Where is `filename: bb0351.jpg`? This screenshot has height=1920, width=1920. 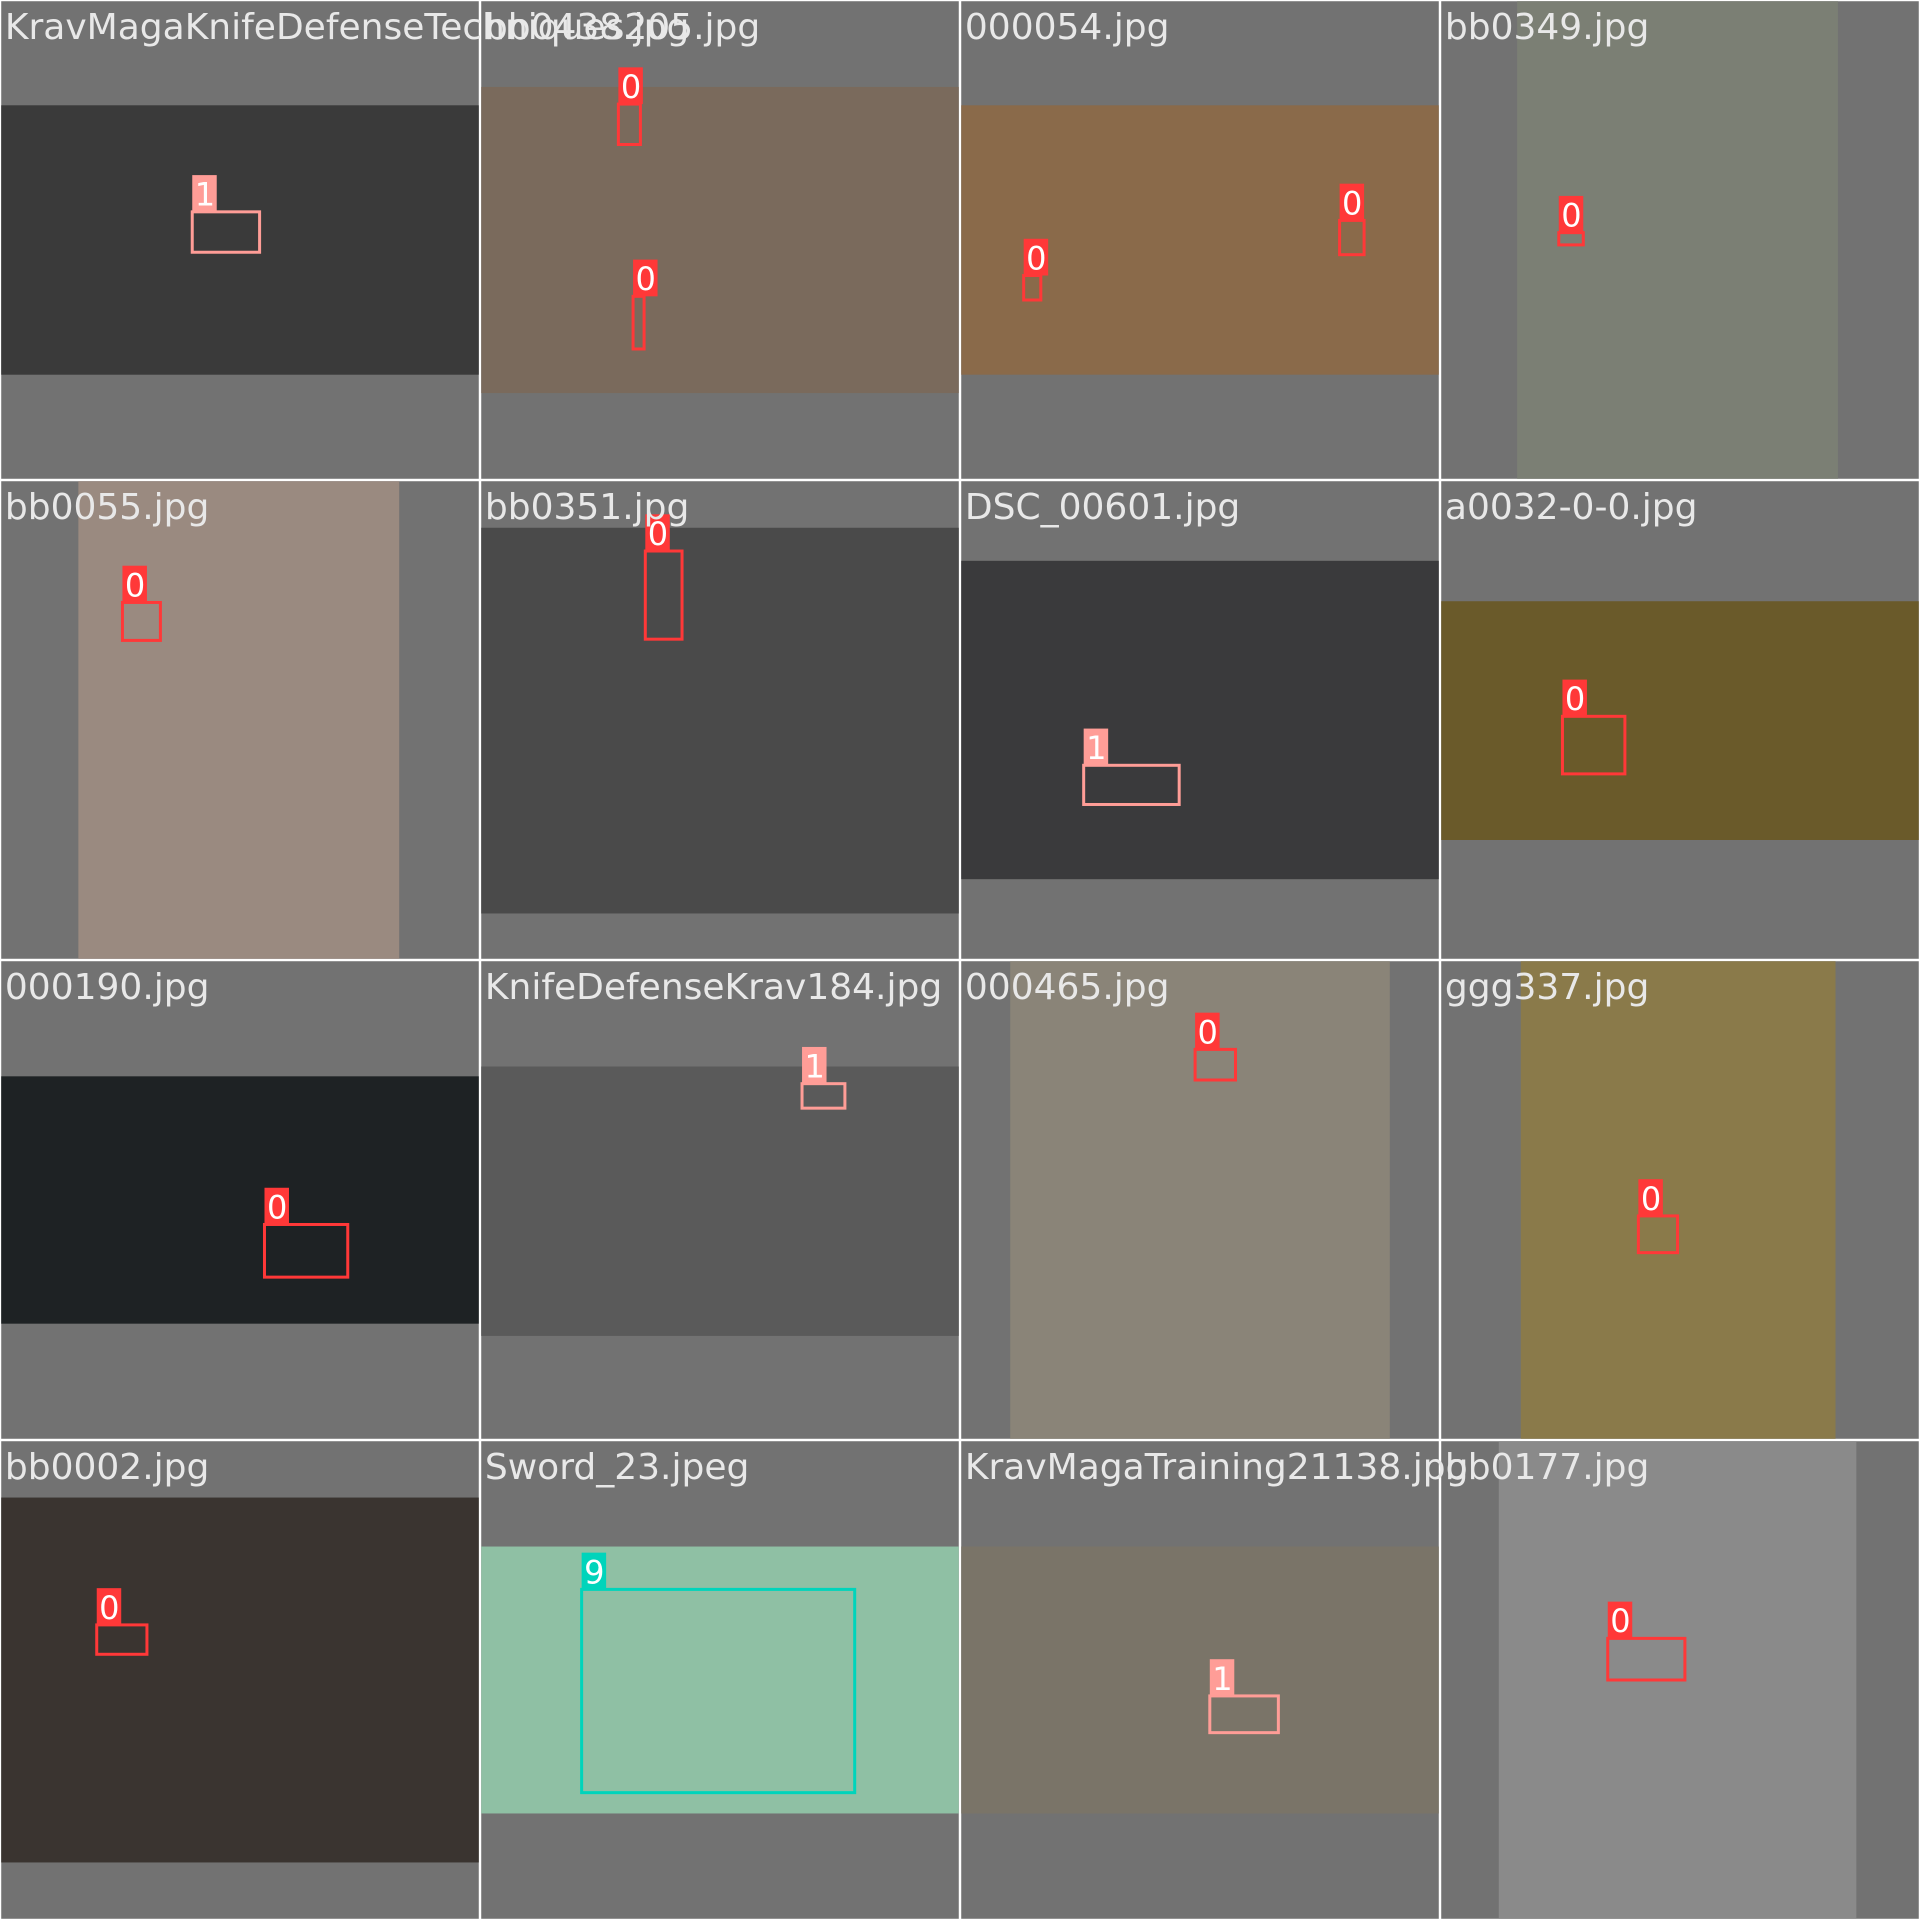 filename: bb0351.jpg is located at coordinates (587, 507).